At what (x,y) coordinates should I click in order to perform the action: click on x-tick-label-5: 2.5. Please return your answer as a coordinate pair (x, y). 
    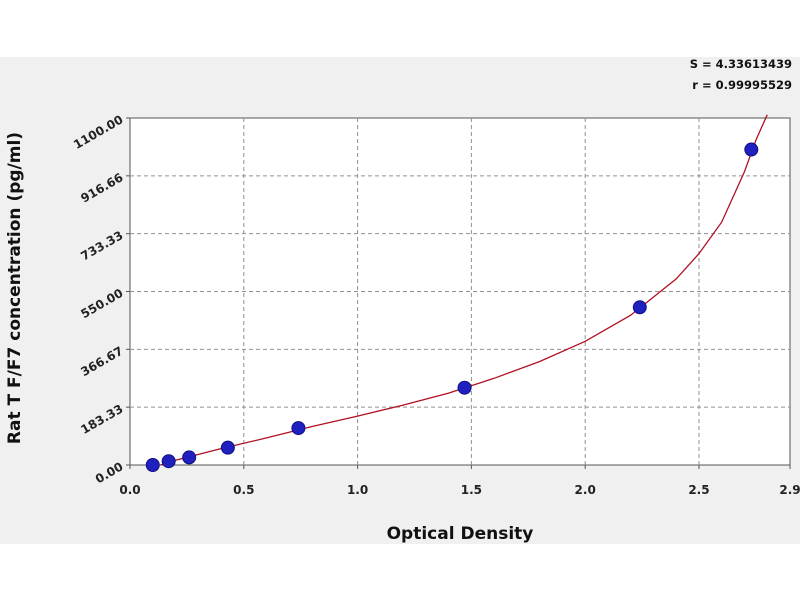
    Looking at the image, I should click on (698, 490).